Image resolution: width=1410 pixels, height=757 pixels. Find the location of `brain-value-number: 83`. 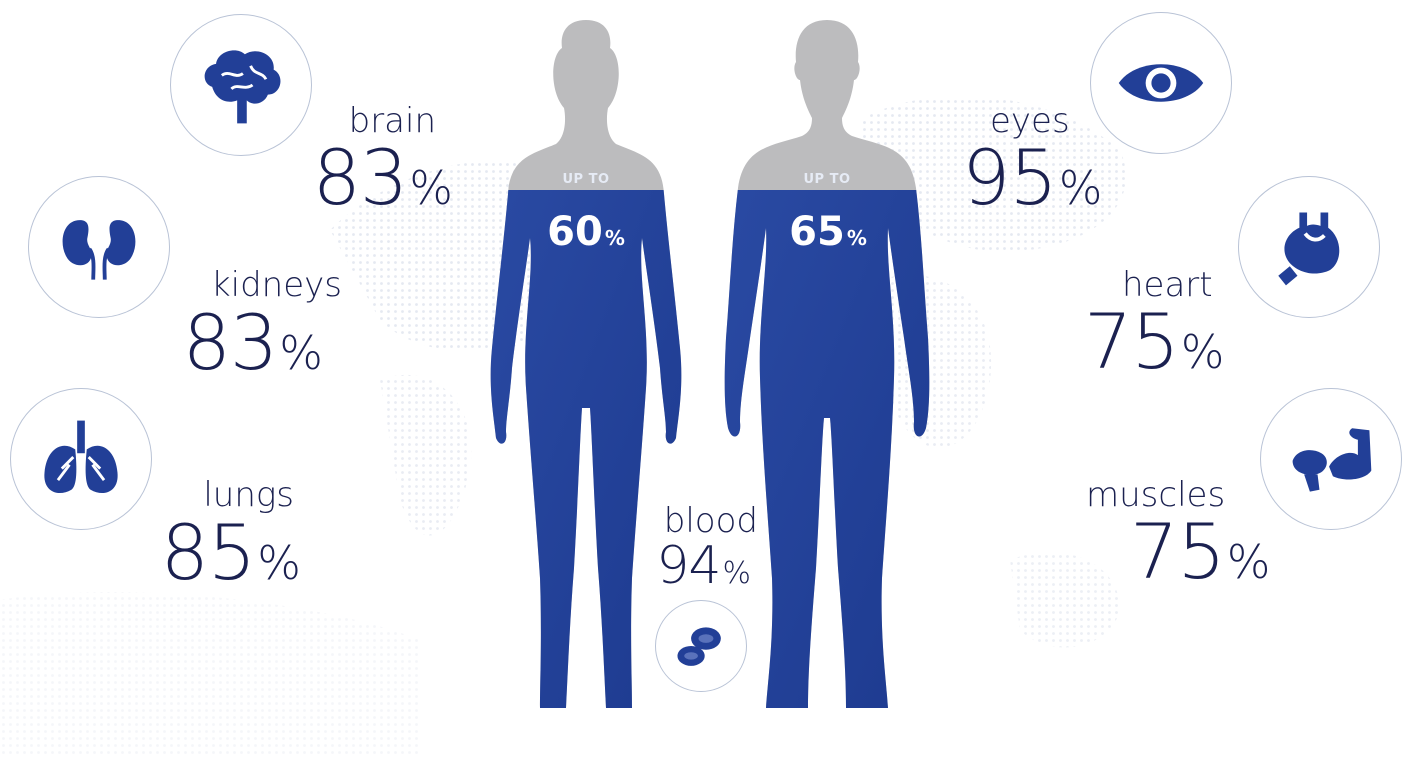

brain-value-number: 83 is located at coordinates (360, 177).